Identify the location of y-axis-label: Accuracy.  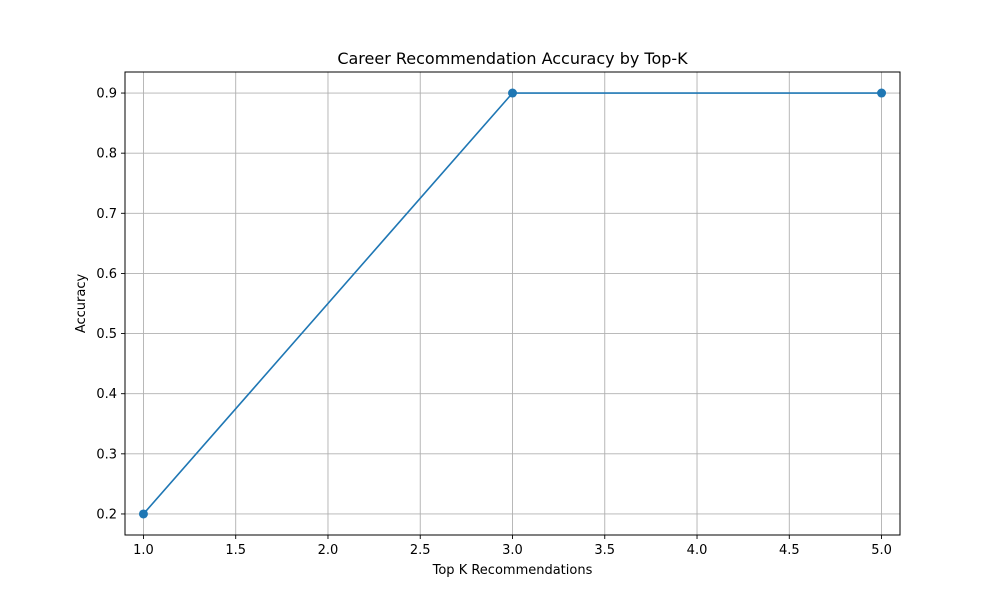
(81, 304).